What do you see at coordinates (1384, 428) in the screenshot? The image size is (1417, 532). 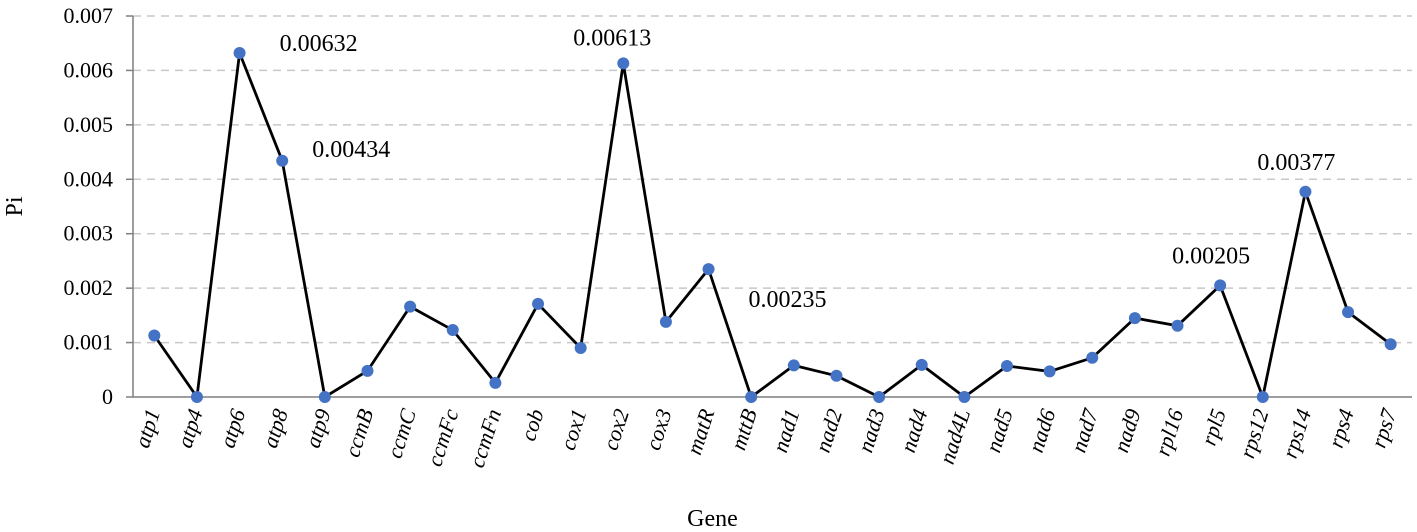 I see `x-tick-label: rps7` at bounding box center [1384, 428].